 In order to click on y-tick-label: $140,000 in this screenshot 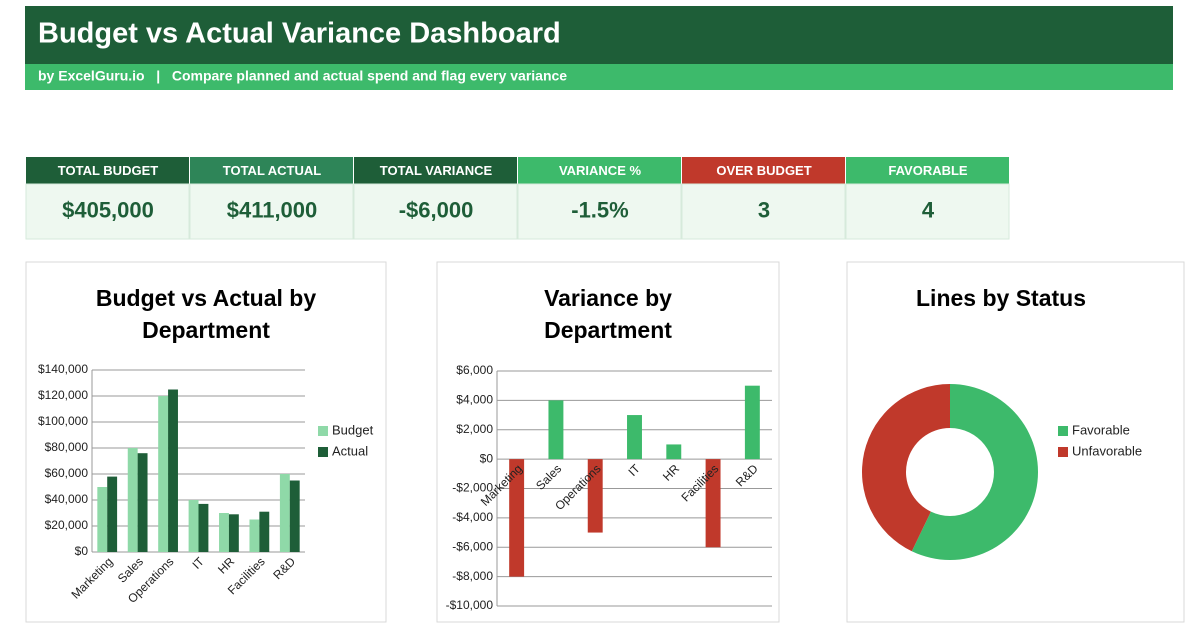, I will do `click(63, 369)`.